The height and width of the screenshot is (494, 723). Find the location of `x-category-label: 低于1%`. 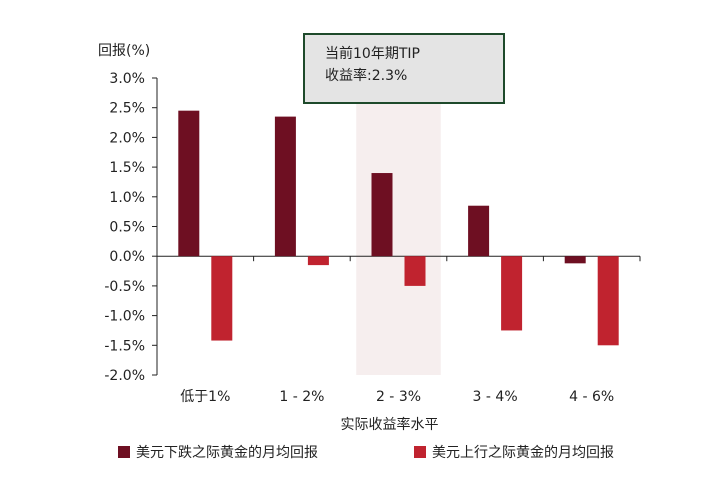

x-category-label: 低于1% is located at coordinates (205, 397).